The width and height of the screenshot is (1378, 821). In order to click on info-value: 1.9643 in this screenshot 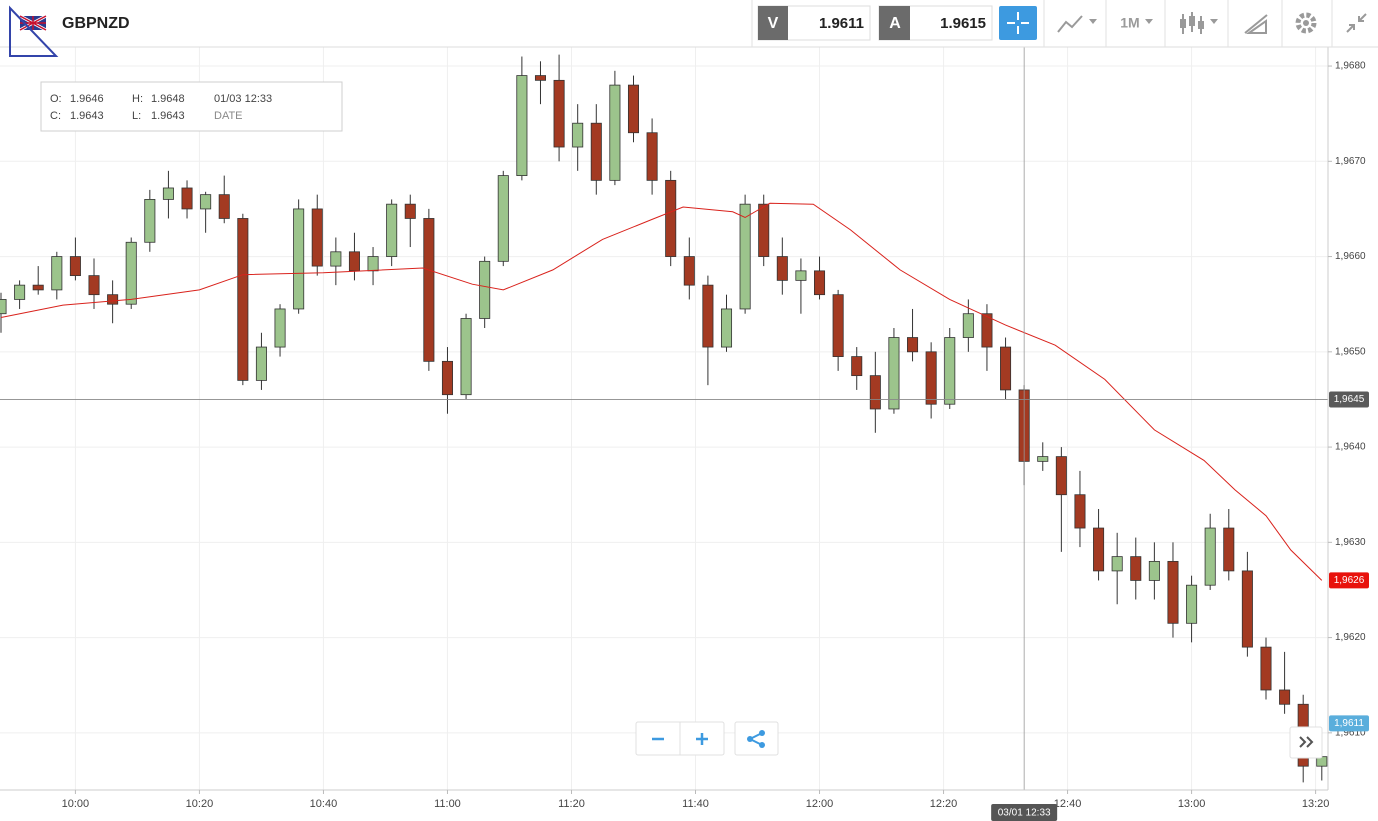, I will do `click(168, 116)`.